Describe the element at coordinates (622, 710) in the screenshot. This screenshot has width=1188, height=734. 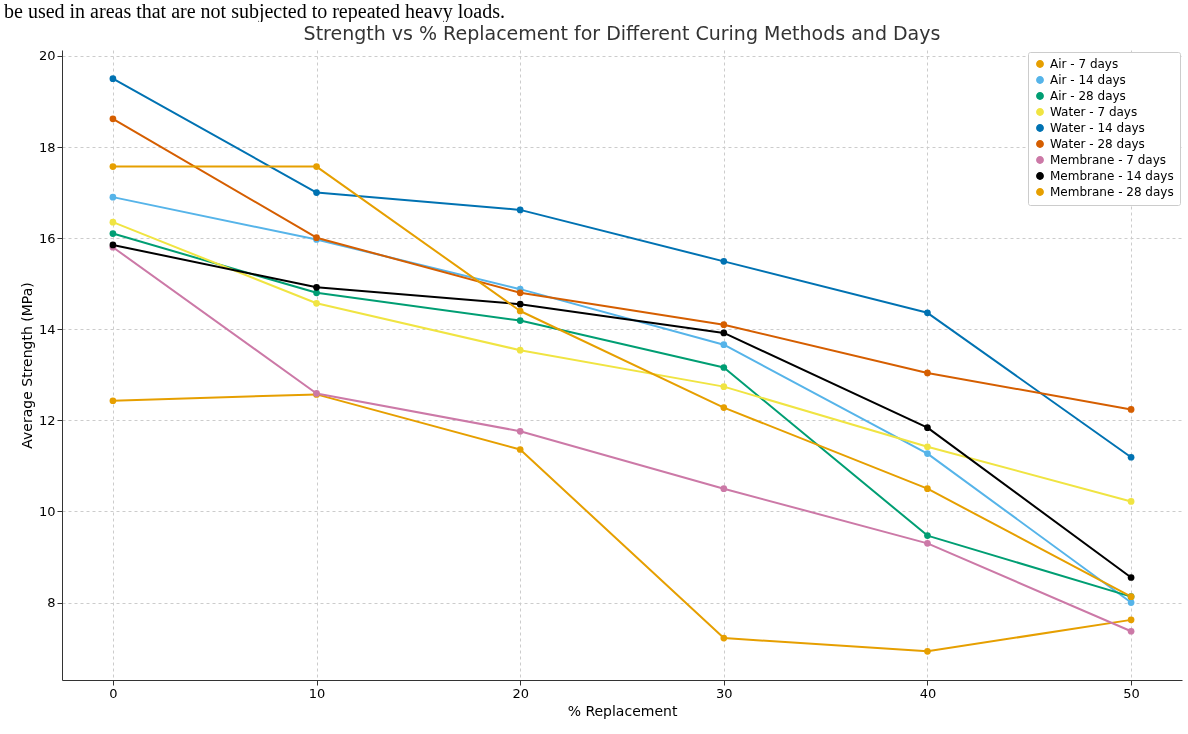
I see `x-axis-title: % Replacement` at that location.